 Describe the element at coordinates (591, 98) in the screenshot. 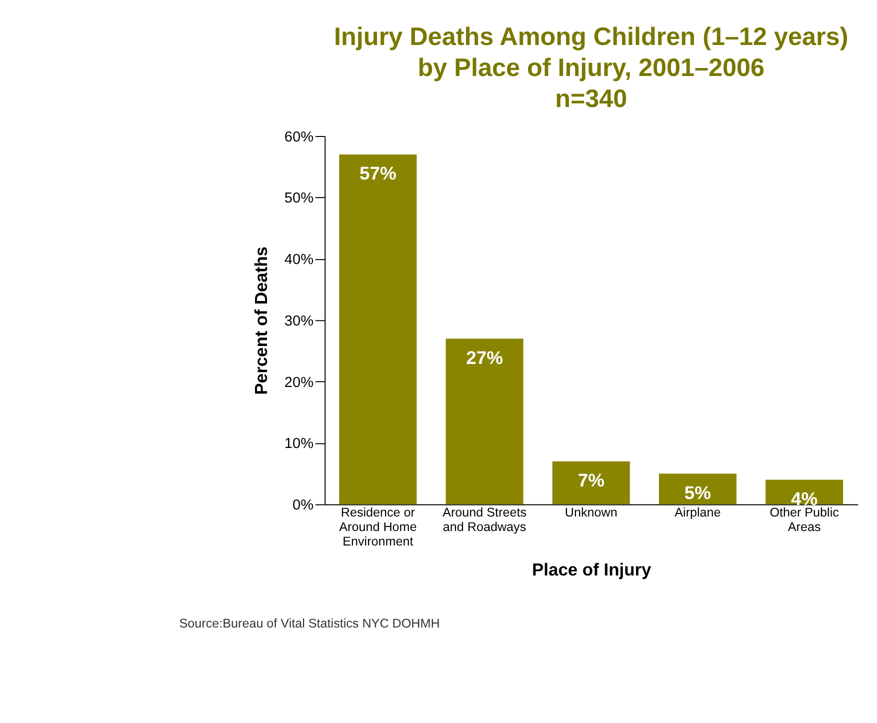

I see `chart-subtitle: n=340` at that location.